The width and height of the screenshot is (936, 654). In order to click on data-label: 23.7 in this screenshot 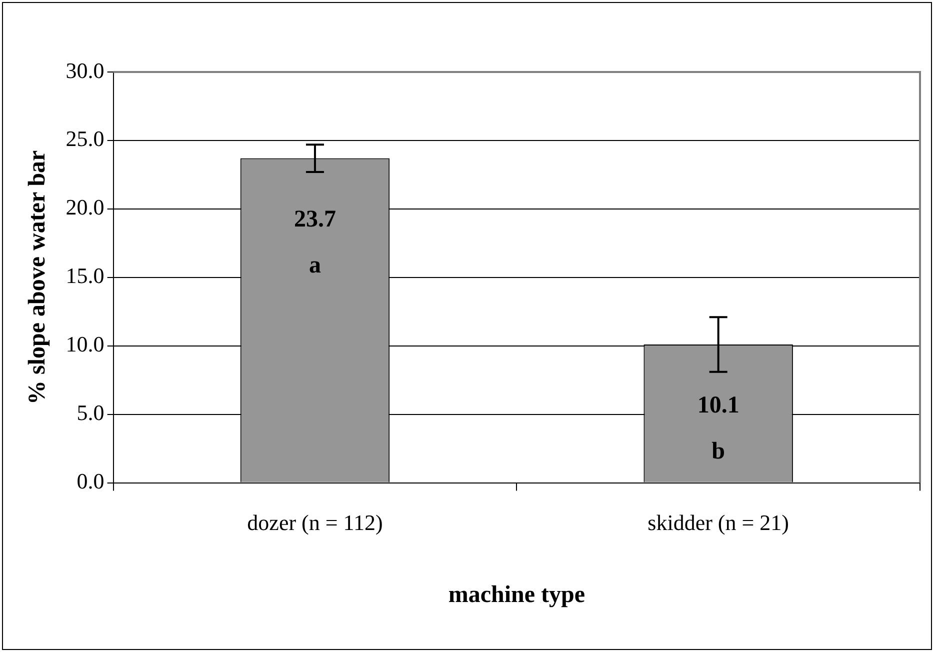, I will do `click(315, 219)`.